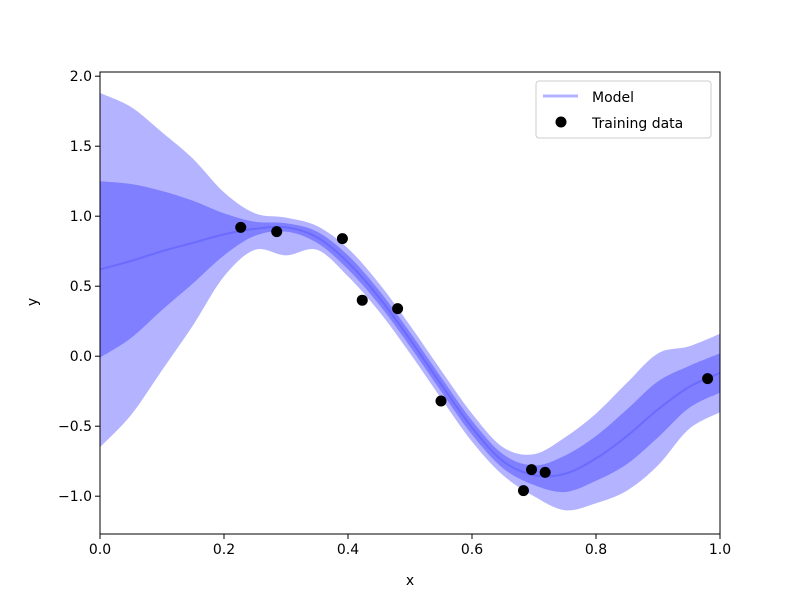 The height and width of the screenshot is (600, 800). What do you see at coordinates (81, 77) in the screenshot?
I see `y-tick-label: 2.0` at bounding box center [81, 77].